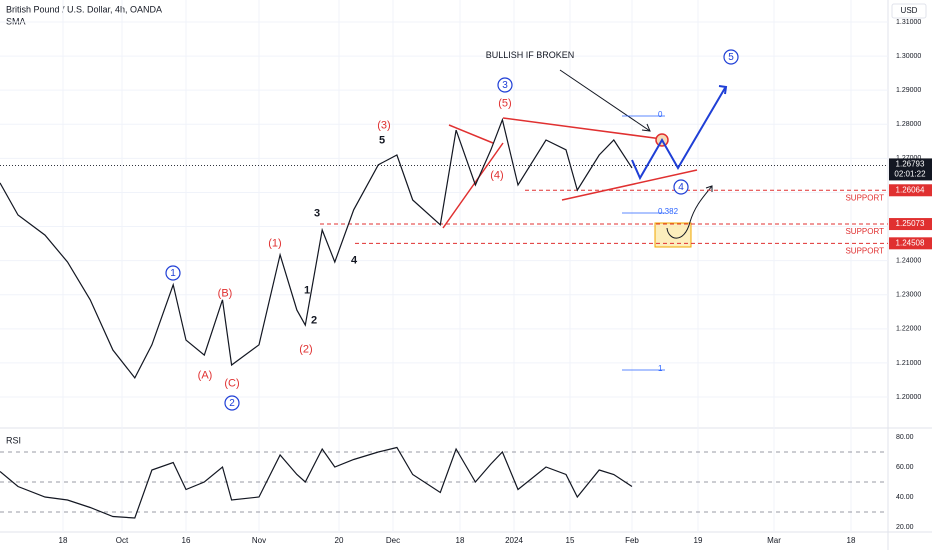  What do you see at coordinates (305, 349) in the screenshot?
I see `wave-label: (2)` at bounding box center [305, 349].